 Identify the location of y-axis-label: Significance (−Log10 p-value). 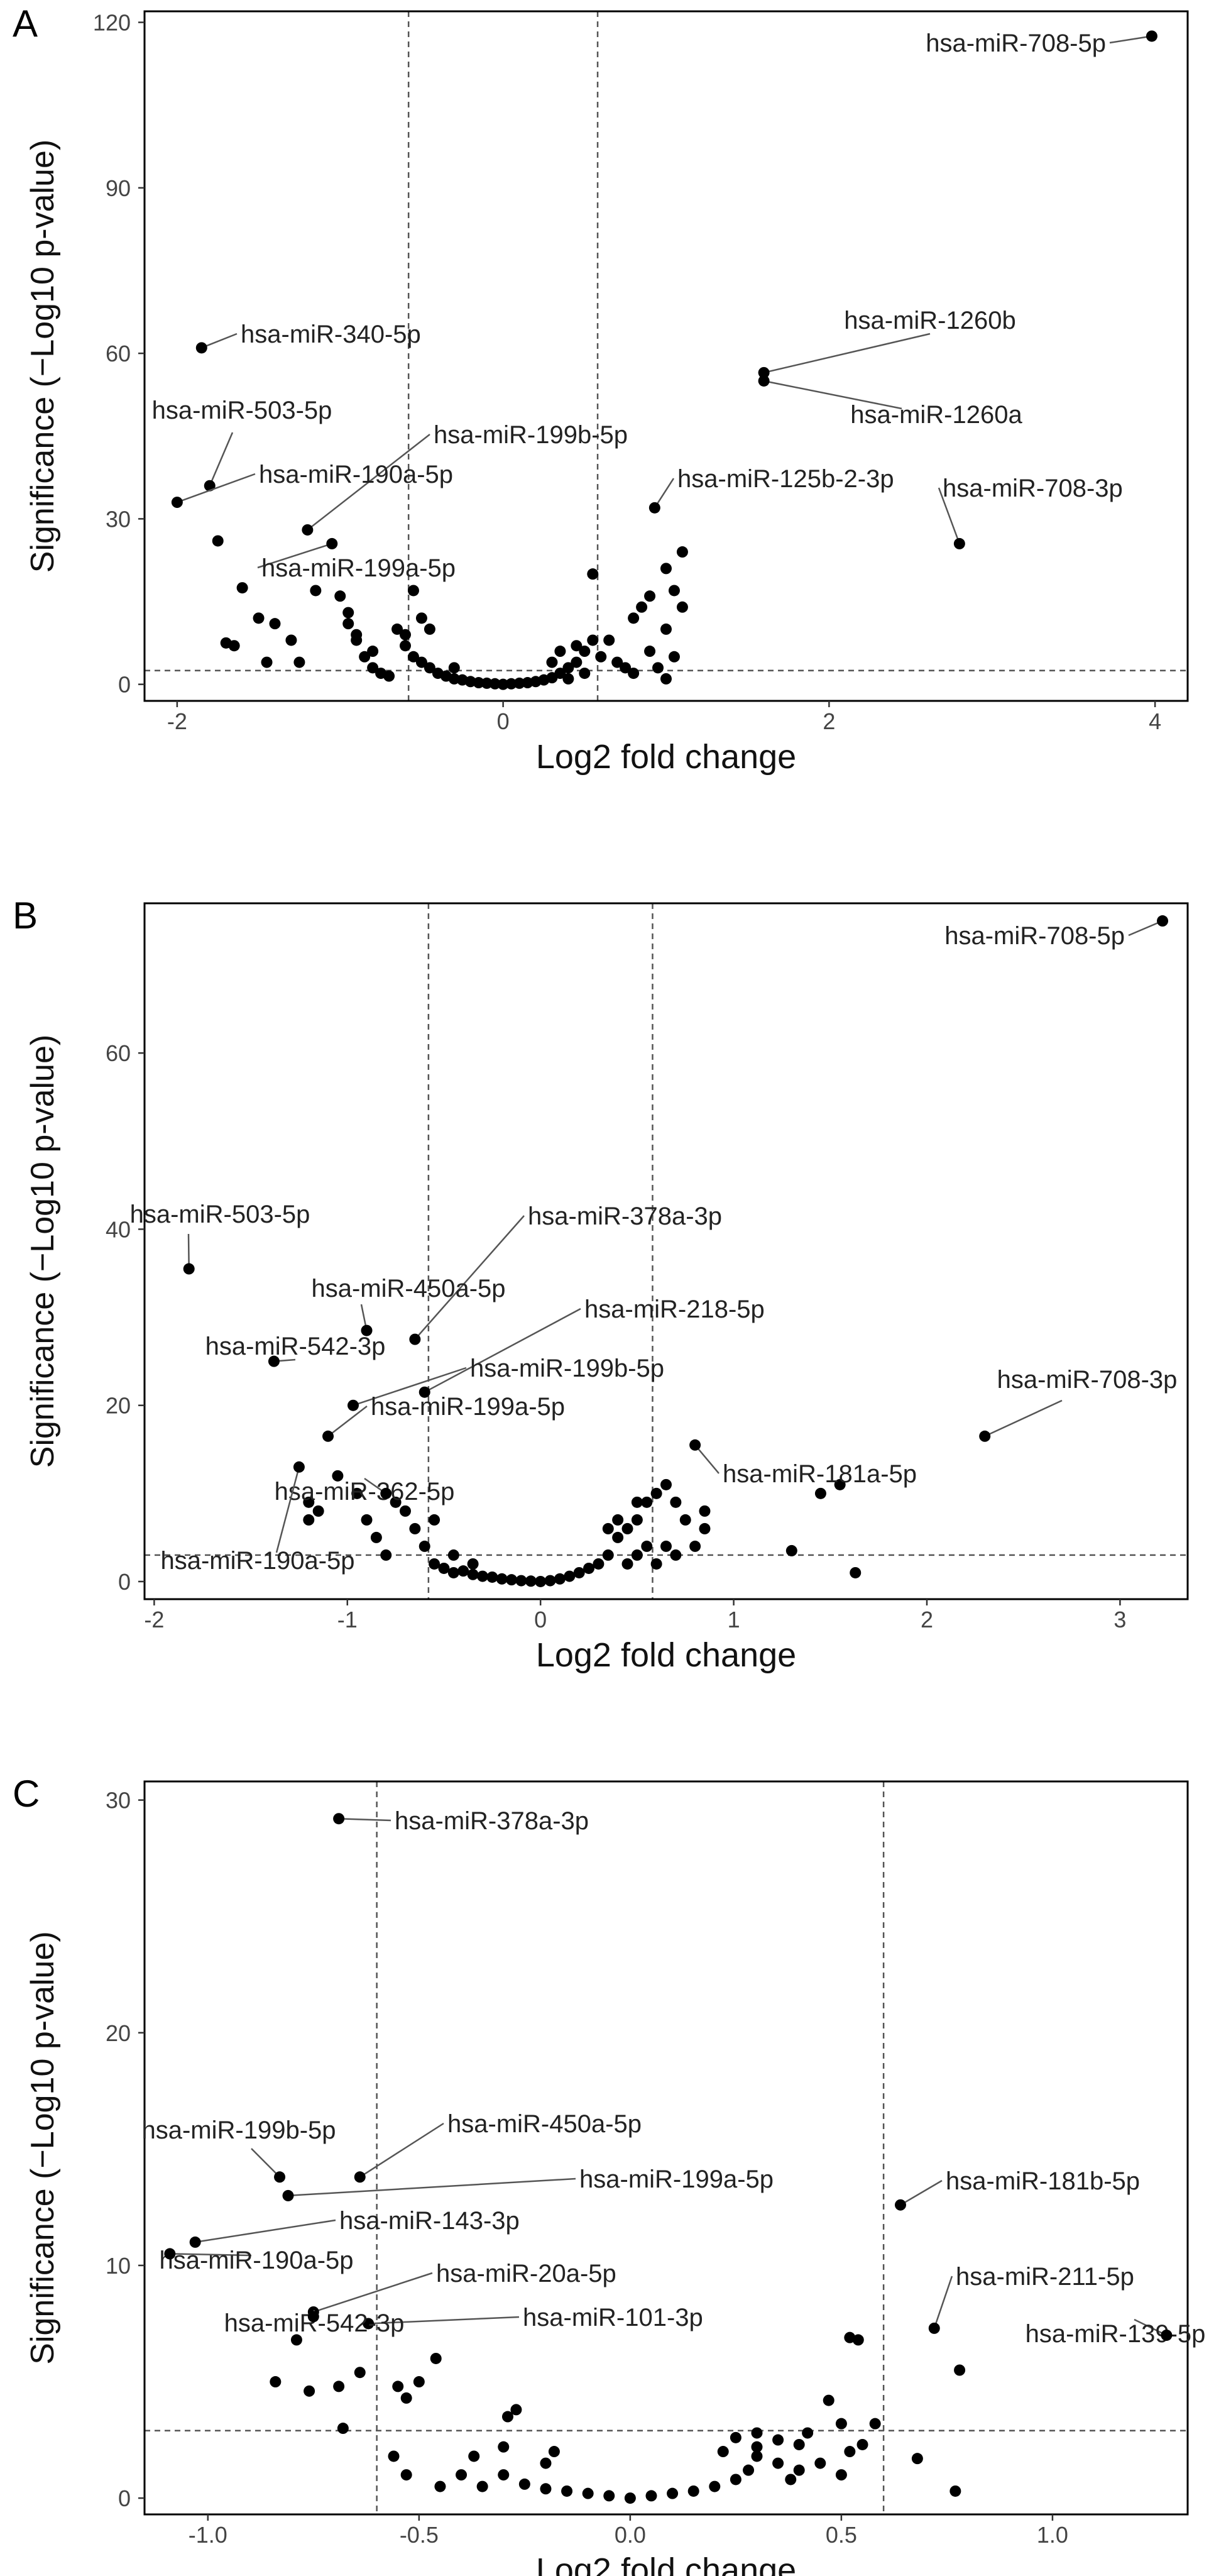
(43, 356).